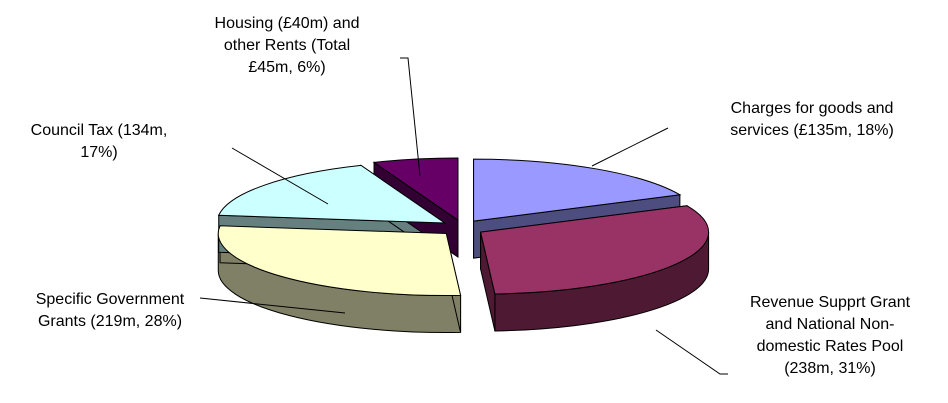 The image size is (948, 403). What do you see at coordinates (830, 324) in the screenshot?
I see `slice-label-line: and National Non-` at bounding box center [830, 324].